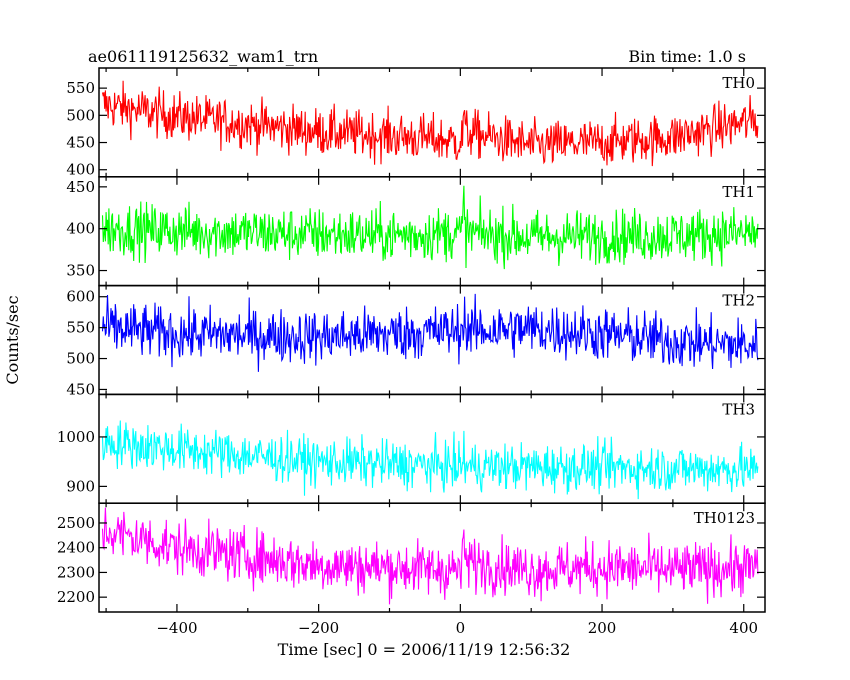 The height and width of the screenshot is (680, 850). Describe the element at coordinates (76, 548) in the screenshot. I see `y-tick-label: 2400` at that location.